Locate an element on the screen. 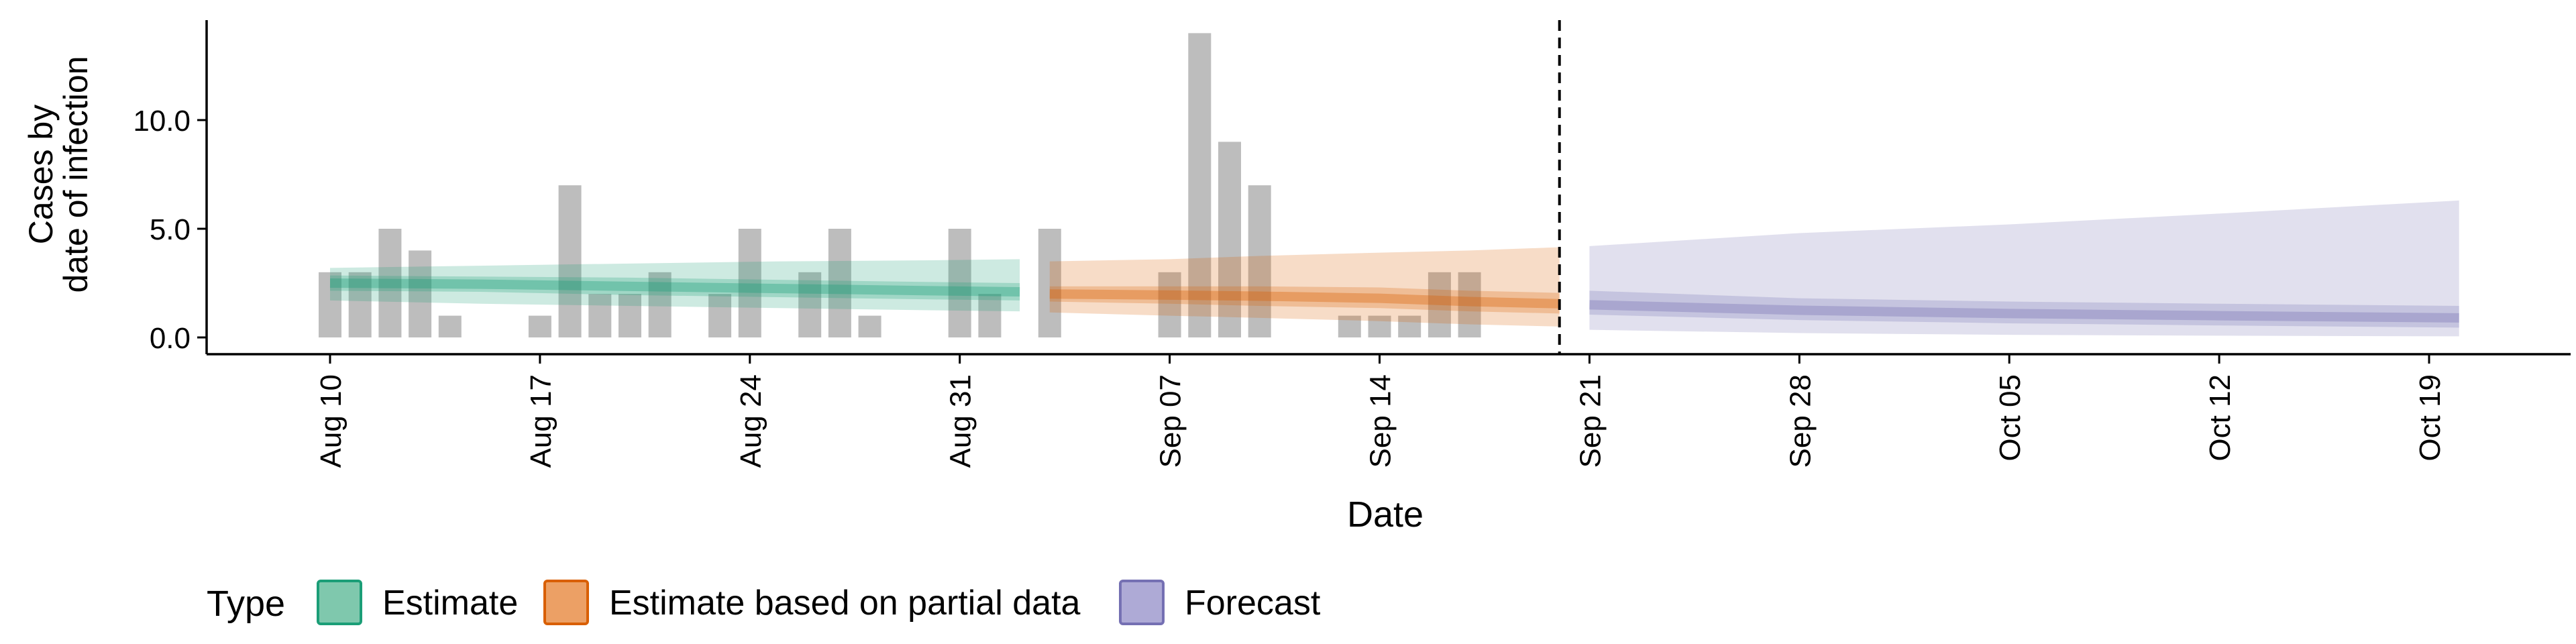 The image size is (2576, 644). y-tick-label: 5.0 is located at coordinates (170, 229).